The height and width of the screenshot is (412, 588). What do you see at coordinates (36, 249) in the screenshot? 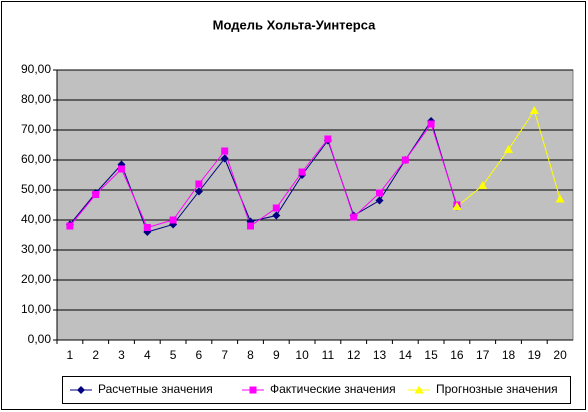
I see `y-tick-label: 30,00` at bounding box center [36, 249].